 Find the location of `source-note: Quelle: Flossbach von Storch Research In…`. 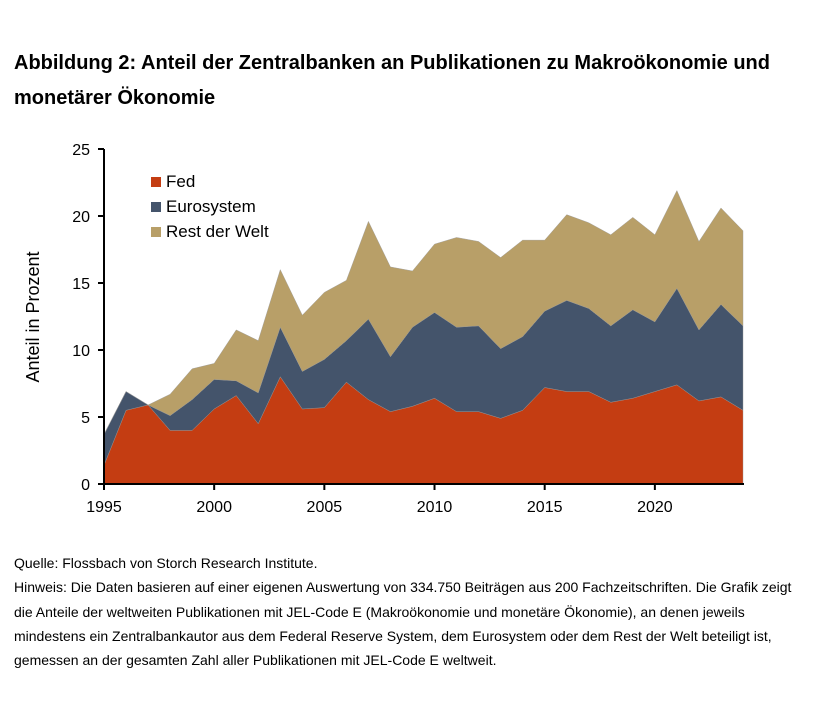

source-note: Quelle: Flossbach von Storch Research In… is located at coordinates (166, 563).